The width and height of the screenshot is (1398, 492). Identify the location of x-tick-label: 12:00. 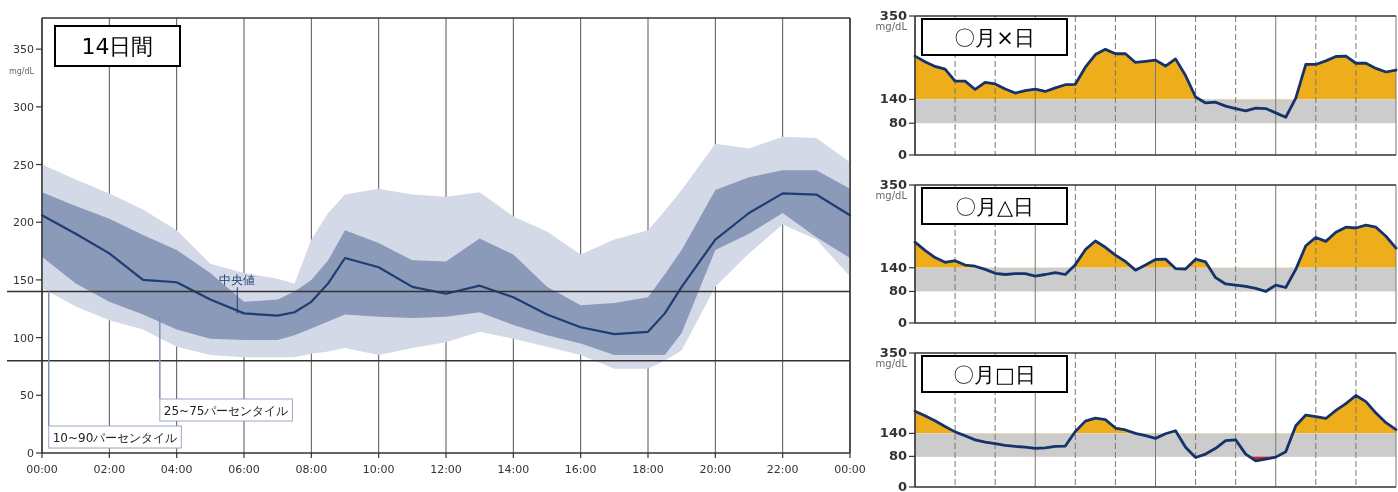
(446, 469).